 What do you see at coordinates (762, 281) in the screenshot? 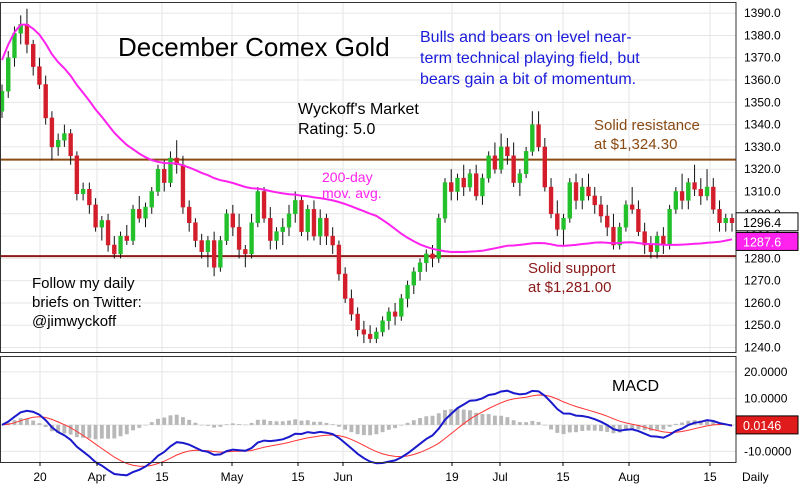
I see `price-tick-label: 1270.0` at bounding box center [762, 281].